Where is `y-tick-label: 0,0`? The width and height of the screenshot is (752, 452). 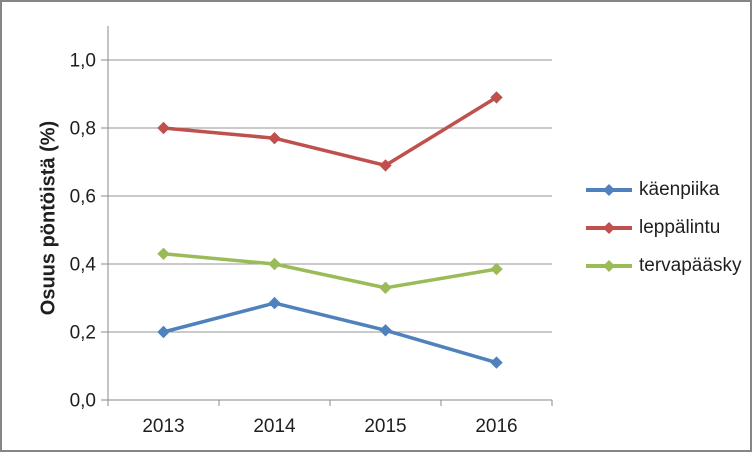
y-tick-label: 0,0 is located at coordinates (83, 401).